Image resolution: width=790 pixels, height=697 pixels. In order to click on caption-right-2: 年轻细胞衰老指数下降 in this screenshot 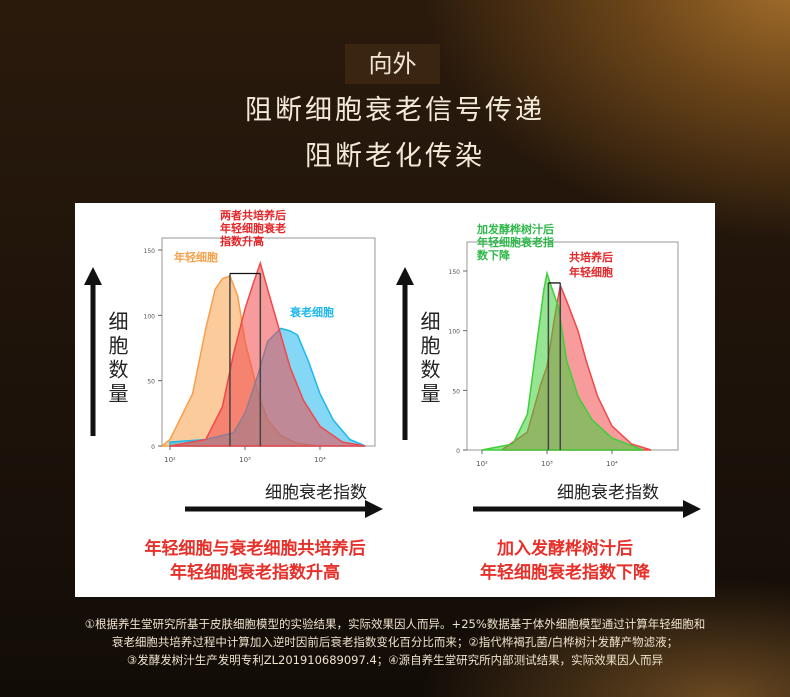, I will do `click(565, 573)`.